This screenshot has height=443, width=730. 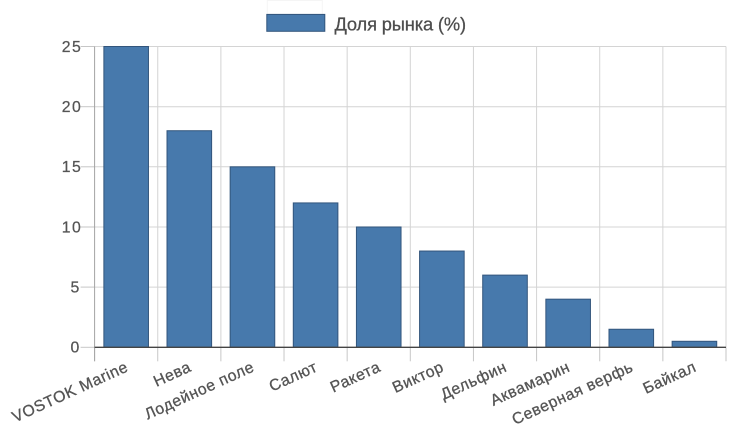 What do you see at coordinates (72, 167) in the screenshot?
I see `svg-text: 15` at bounding box center [72, 167].